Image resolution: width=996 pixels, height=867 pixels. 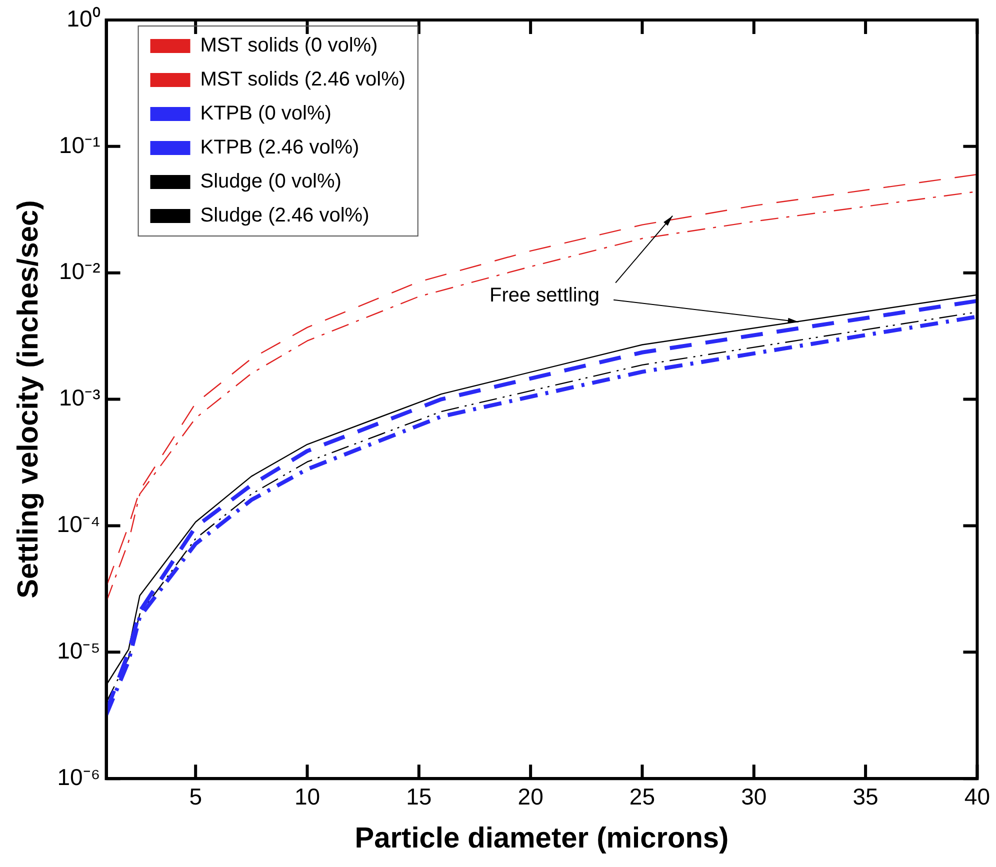 What do you see at coordinates (78, 777) in the screenshot?
I see `y-tick-label: 10⁻⁶` at bounding box center [78, 777].